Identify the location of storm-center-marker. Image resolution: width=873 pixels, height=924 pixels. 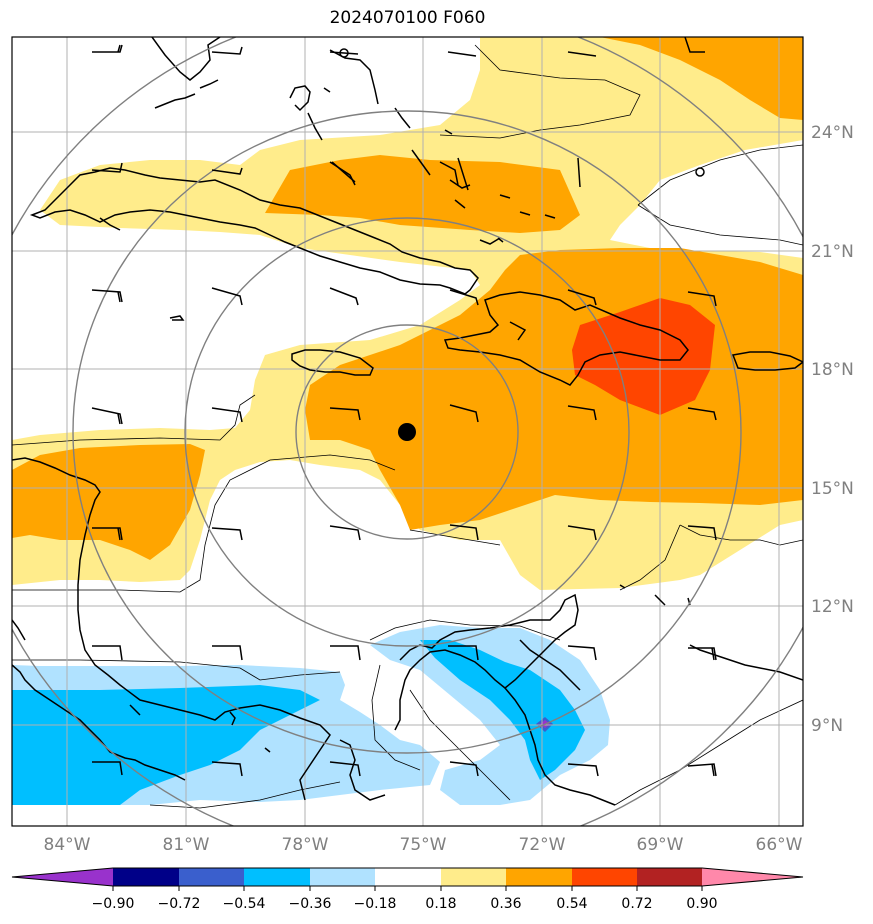
(407, 432).